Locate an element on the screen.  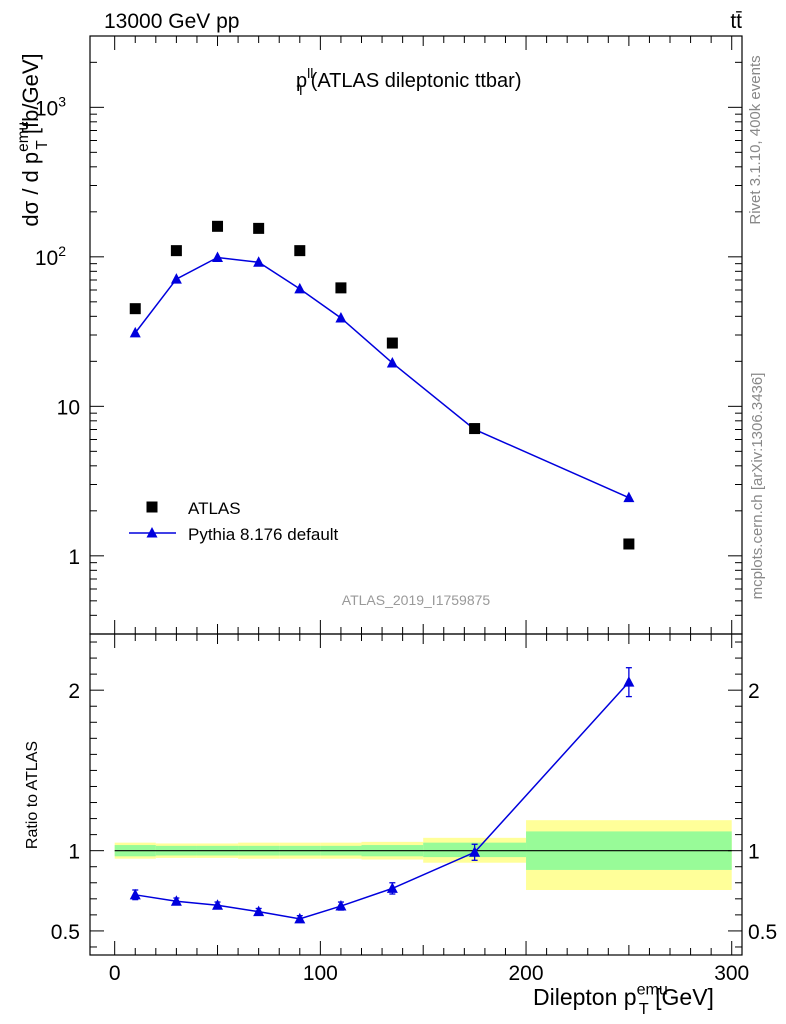
legend-pythia-label: Pythia 8.176 default is located at coordinates (263, 534).